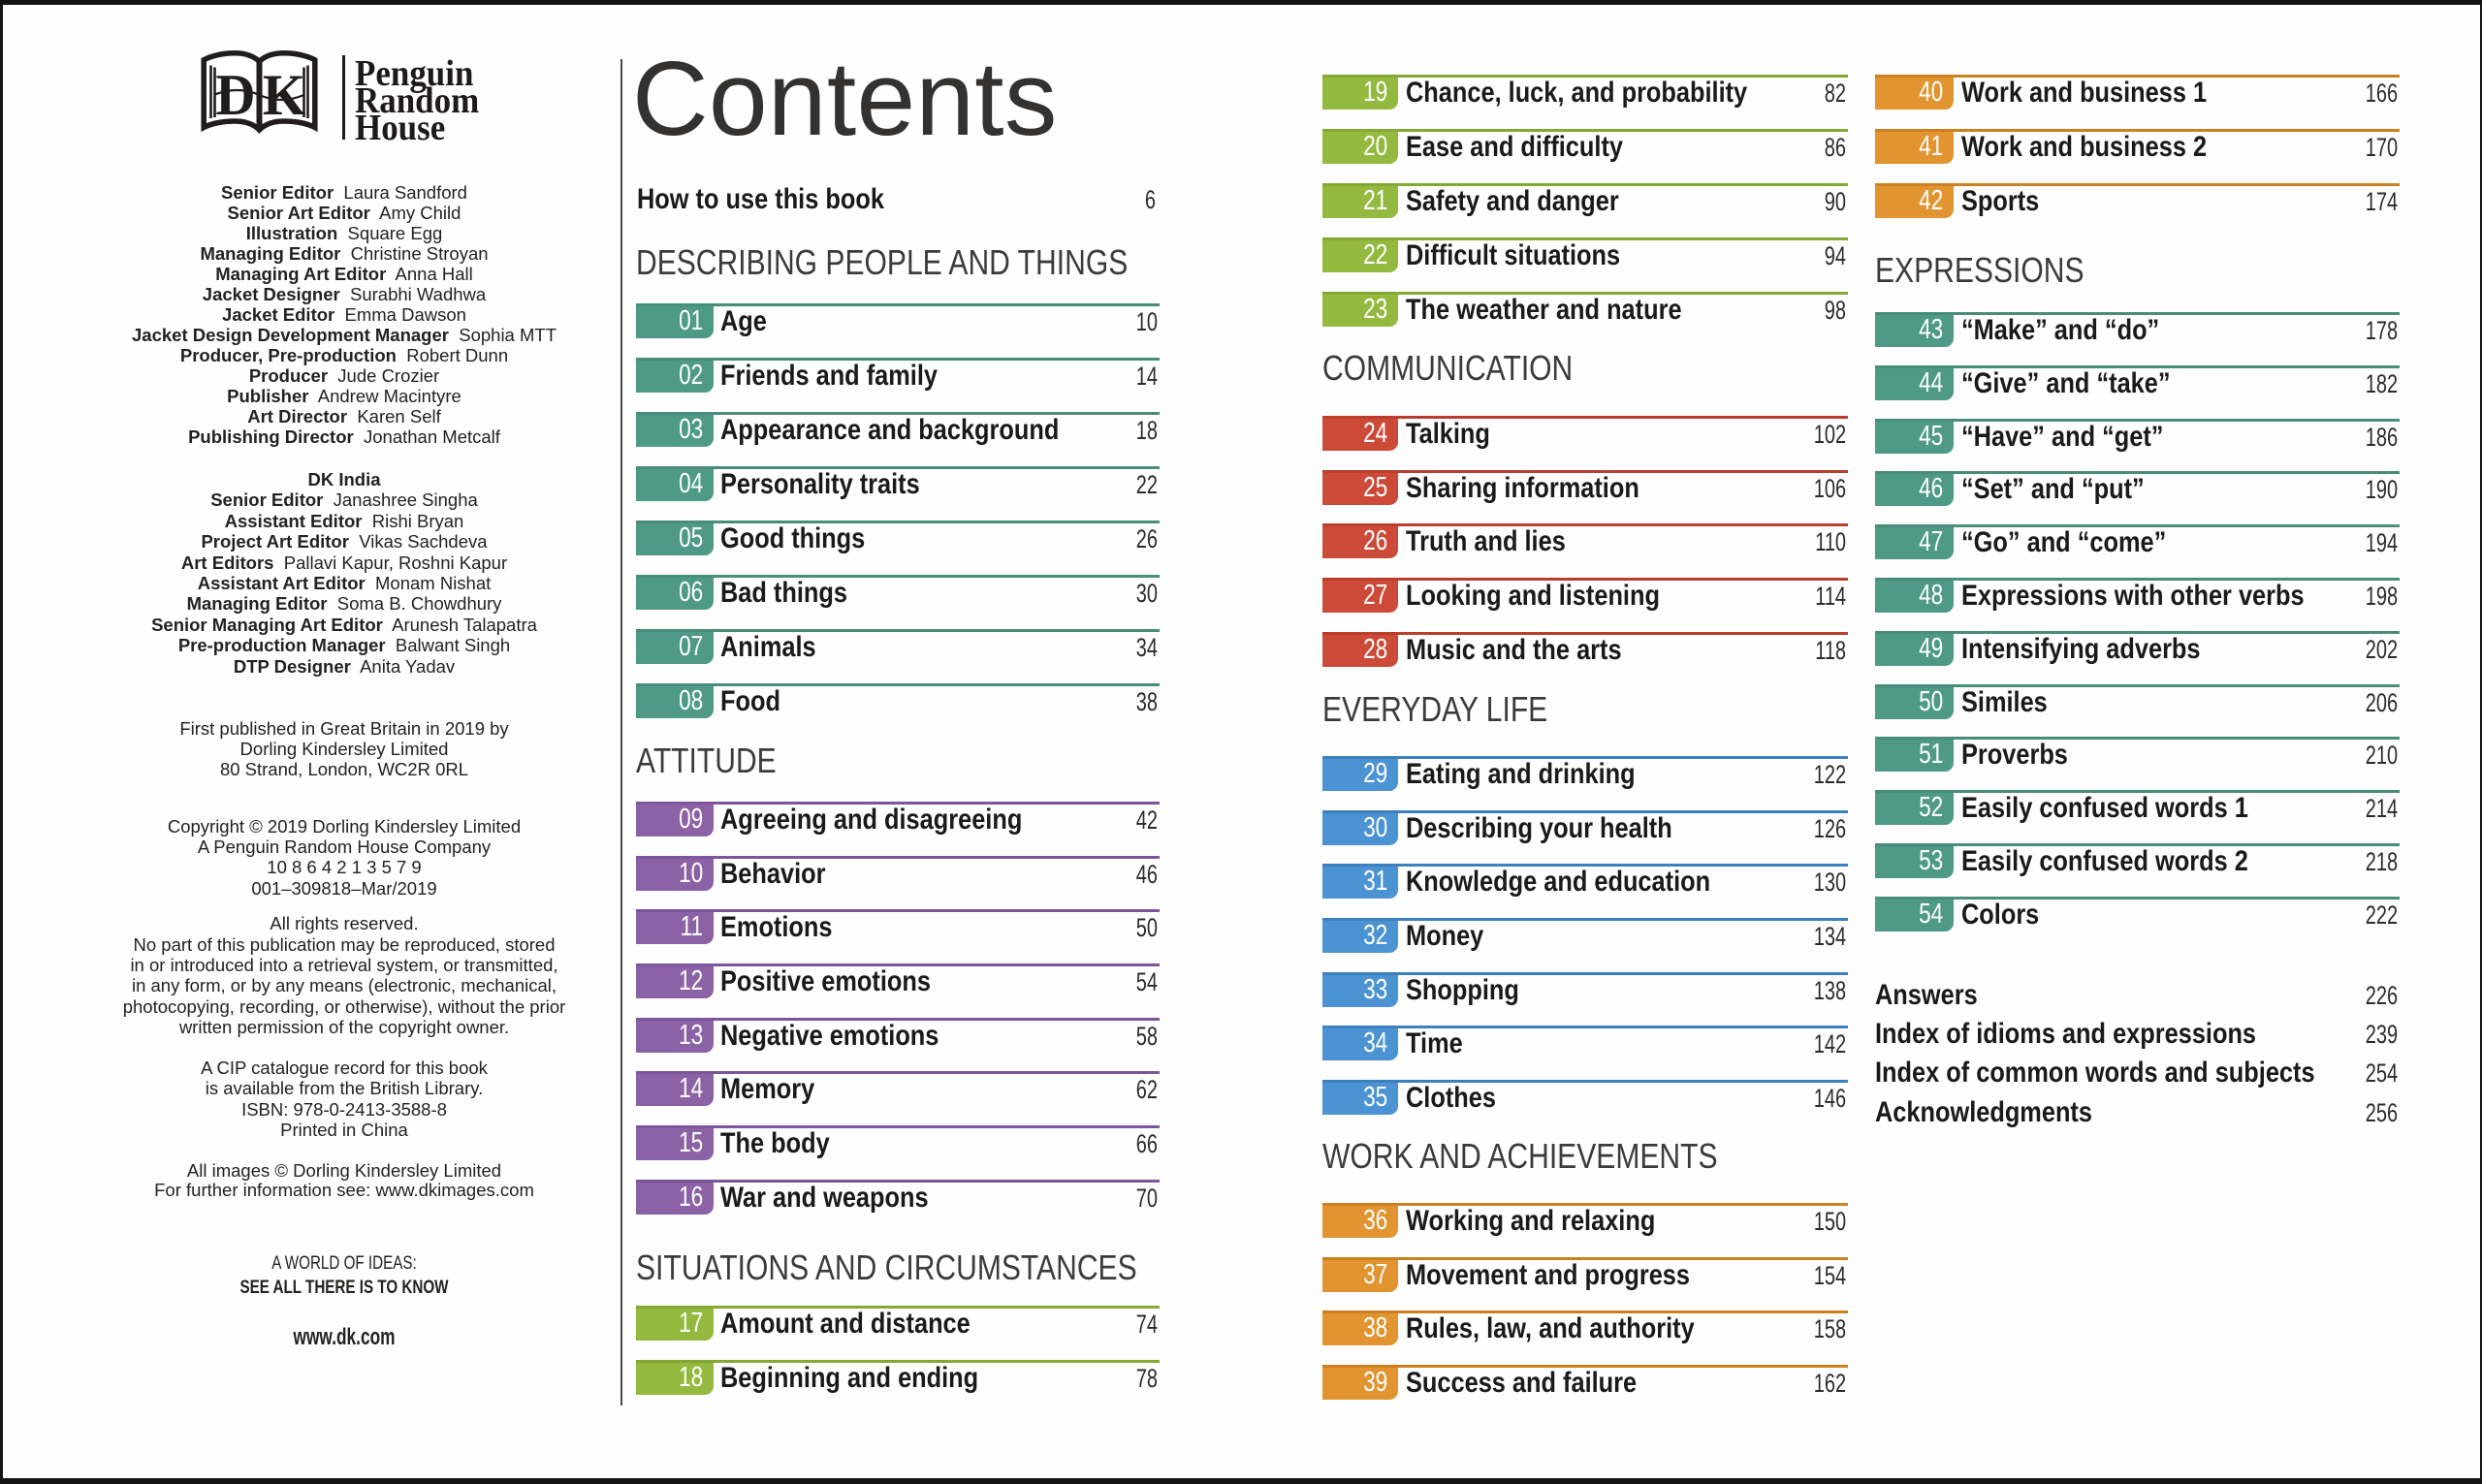  What do you see at coordinates (284, 95) in the screenshot?
I see `svg-text: K` at bounding box center [284, 95].